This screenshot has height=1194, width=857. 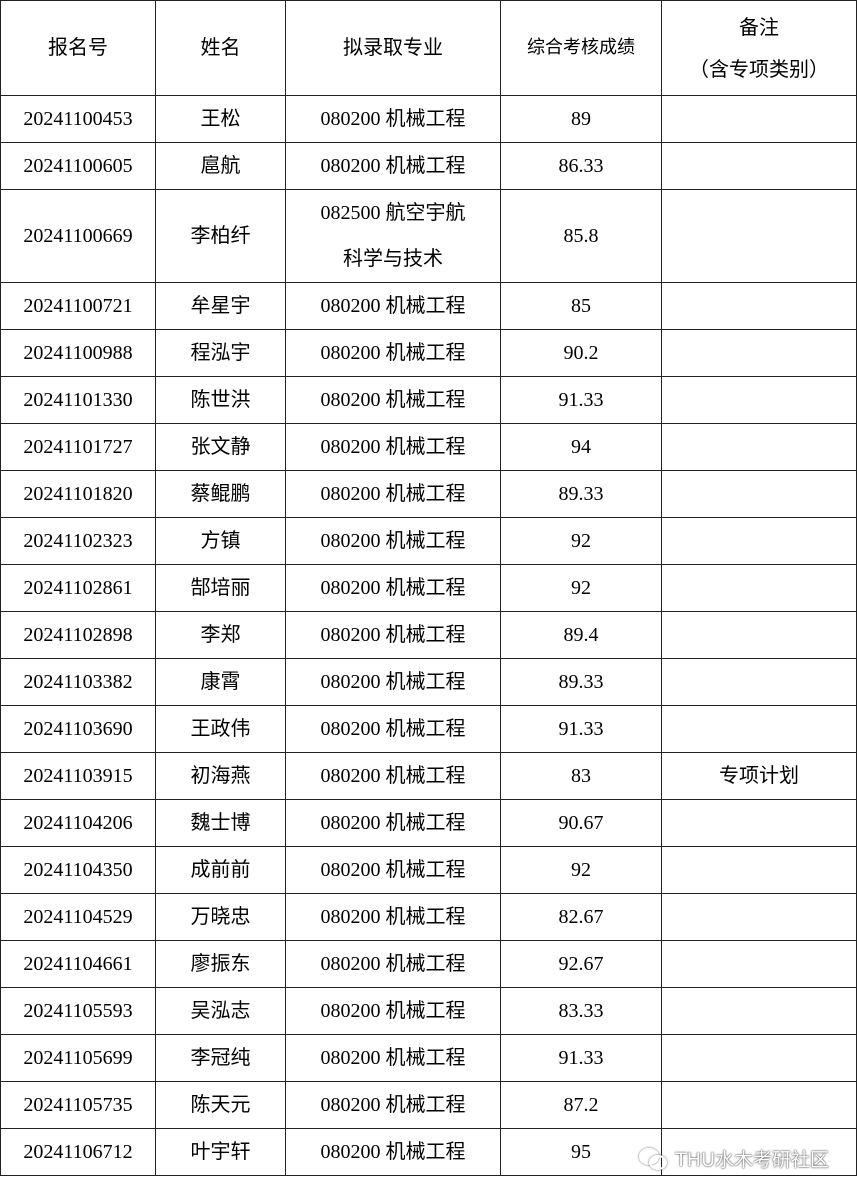 I want to click on cell-score: 94, so click(x=581, y=447).